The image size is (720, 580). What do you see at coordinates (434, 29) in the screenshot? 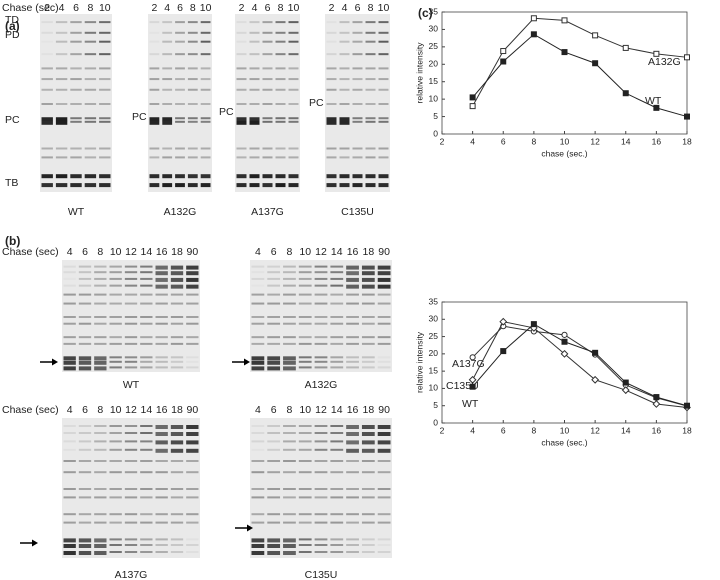
I see `y-tick-label: 30` at bounding box center [434, 29].